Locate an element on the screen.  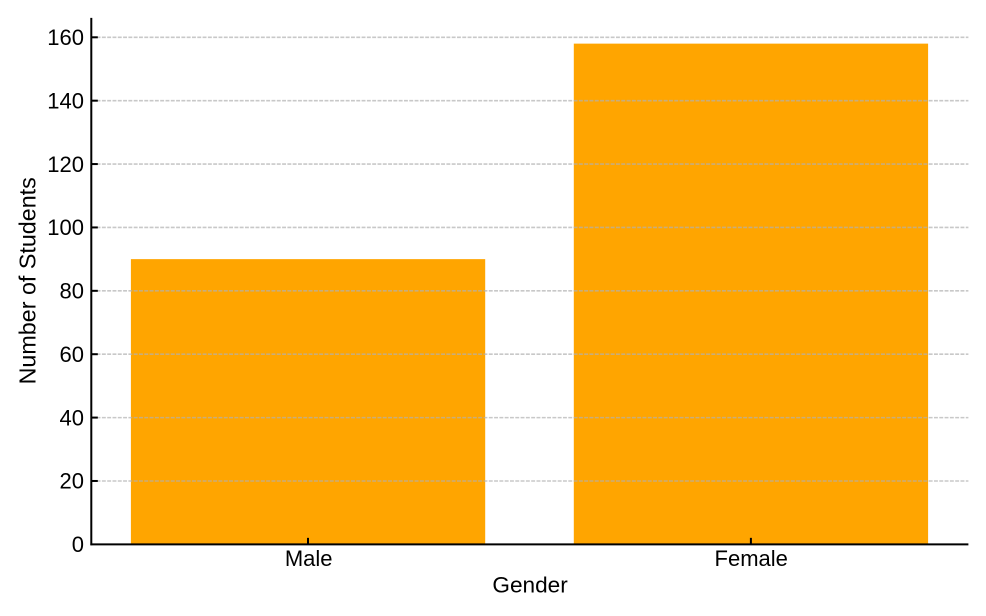
svg-text: 120 is located at coordinates (65, 164).